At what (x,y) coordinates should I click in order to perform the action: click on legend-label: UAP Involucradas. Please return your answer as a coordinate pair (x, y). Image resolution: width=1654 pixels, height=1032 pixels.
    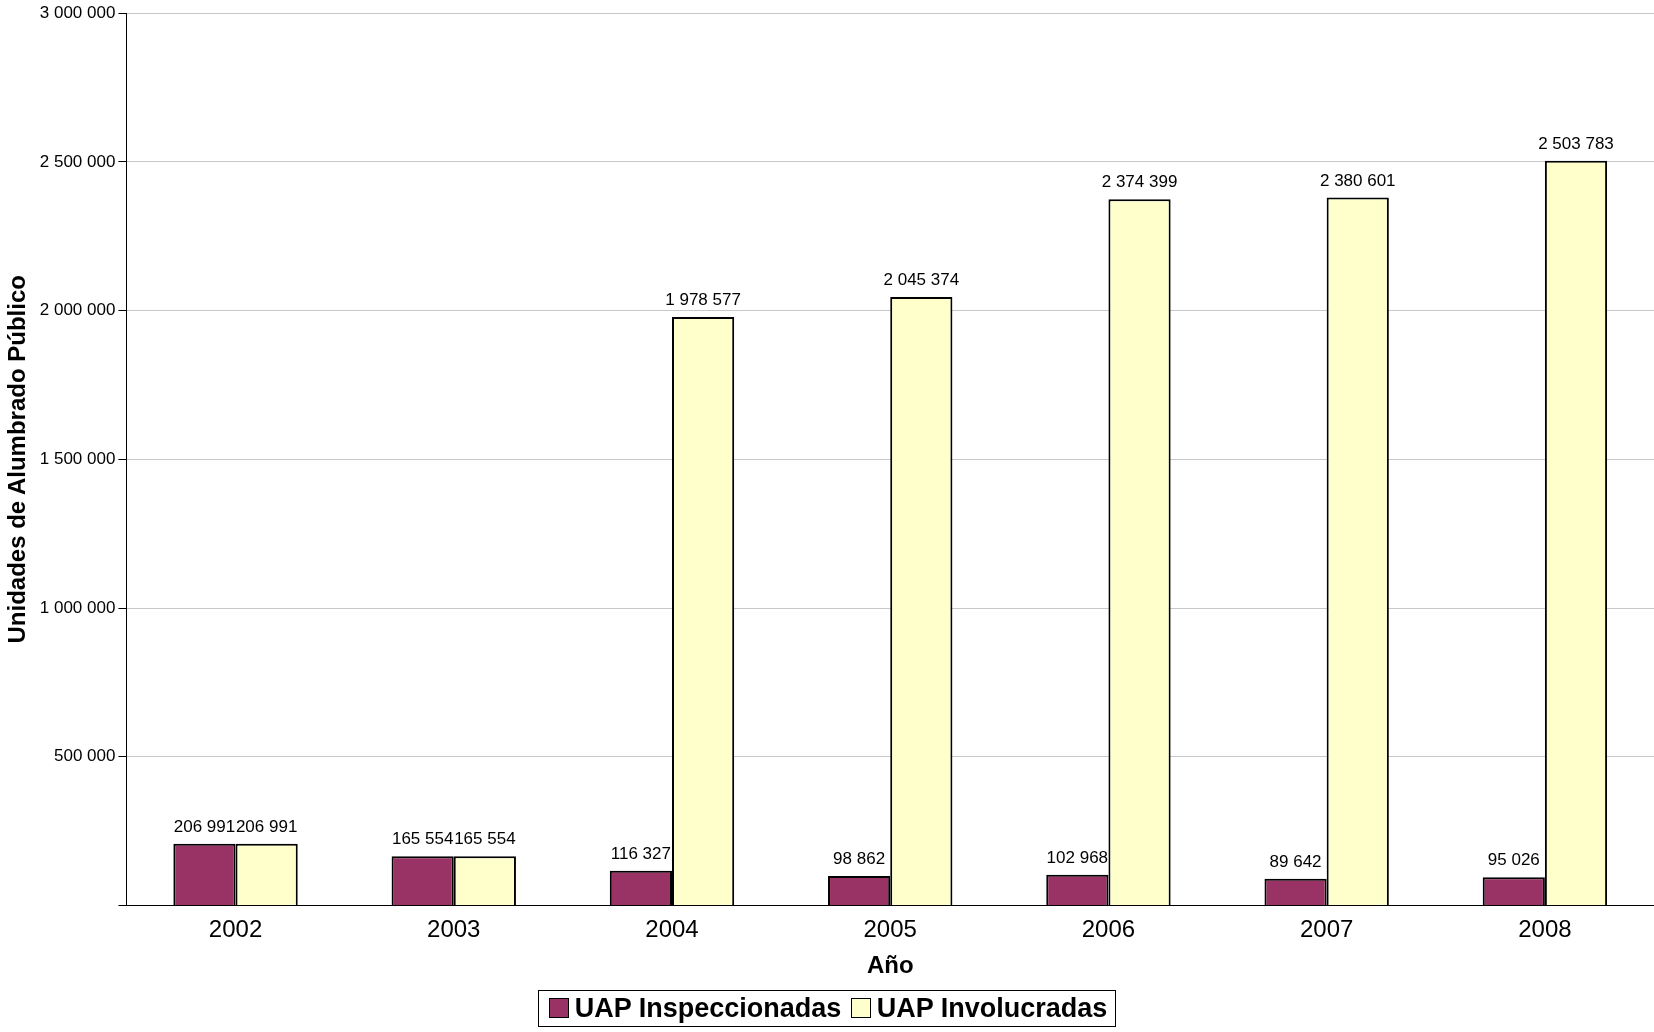
    Looking at the image, I should click on (991, 1008).